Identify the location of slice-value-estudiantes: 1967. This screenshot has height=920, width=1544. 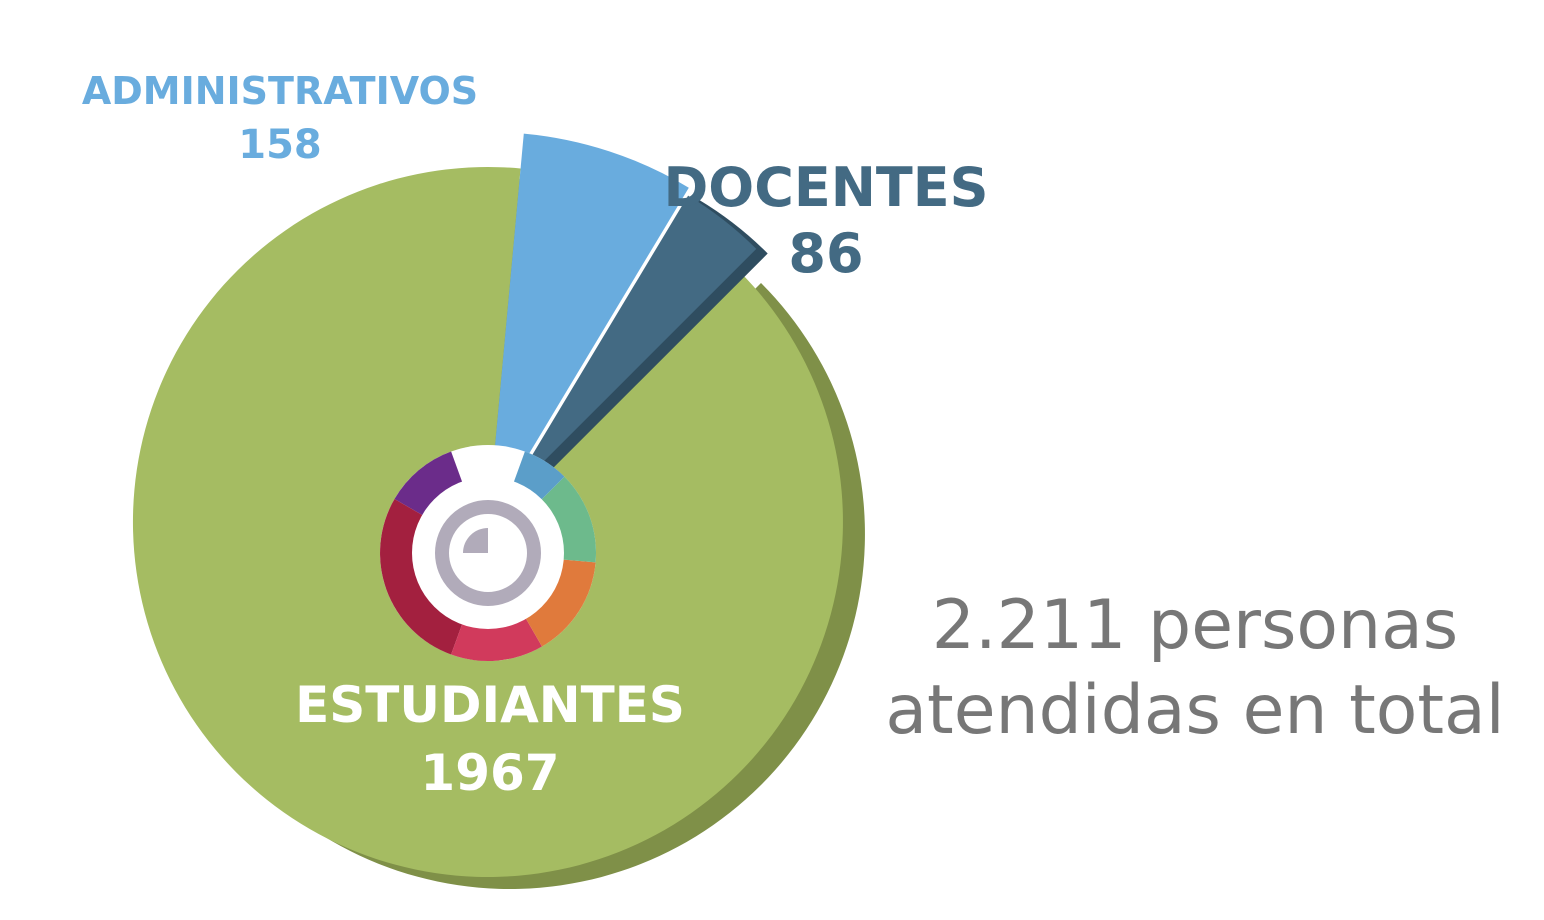
(489, 773).